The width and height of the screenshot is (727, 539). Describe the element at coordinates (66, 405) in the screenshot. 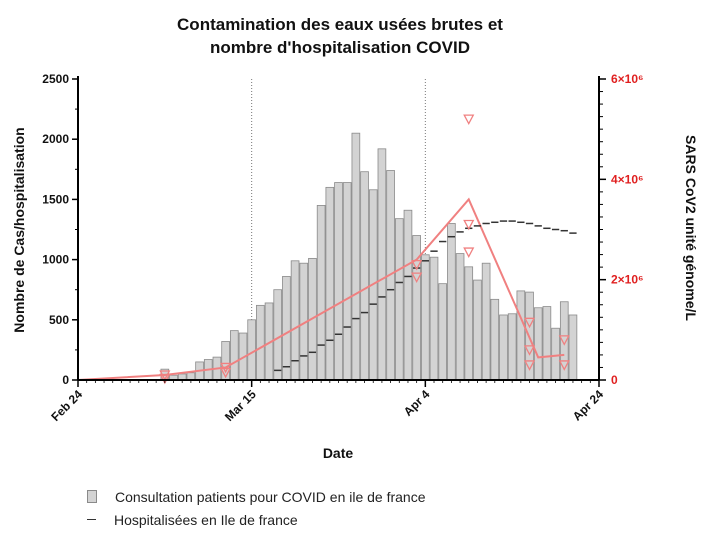

I see `x-tick-label: Feb 24` at that location.